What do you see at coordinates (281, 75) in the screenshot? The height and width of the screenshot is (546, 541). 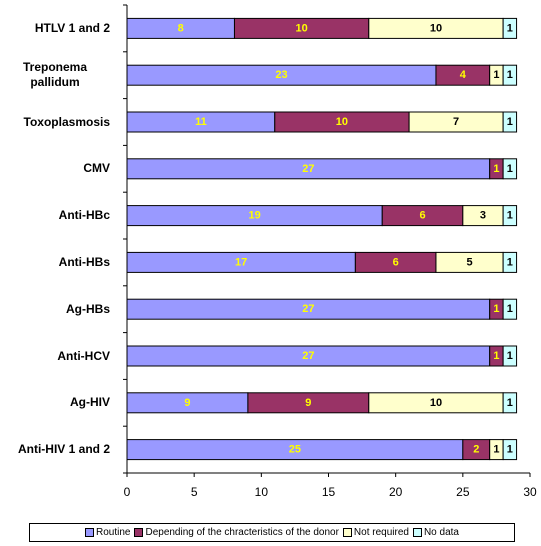 I see `value-label: 23` at bounding box center [281, 75].